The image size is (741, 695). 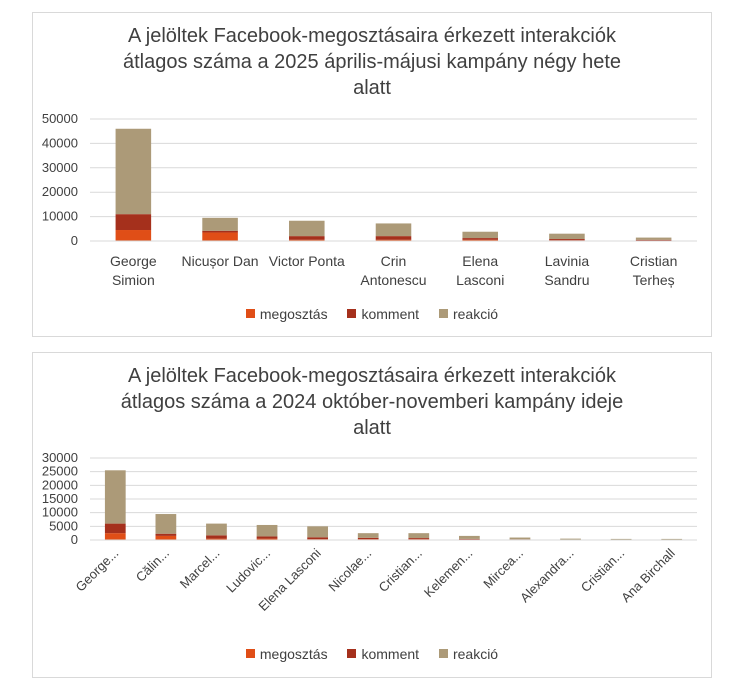 What do you see at coordinates (654, 280) in the screenshot?
I see `x-tick-label: Terheș` at bounding box center [654, 280].